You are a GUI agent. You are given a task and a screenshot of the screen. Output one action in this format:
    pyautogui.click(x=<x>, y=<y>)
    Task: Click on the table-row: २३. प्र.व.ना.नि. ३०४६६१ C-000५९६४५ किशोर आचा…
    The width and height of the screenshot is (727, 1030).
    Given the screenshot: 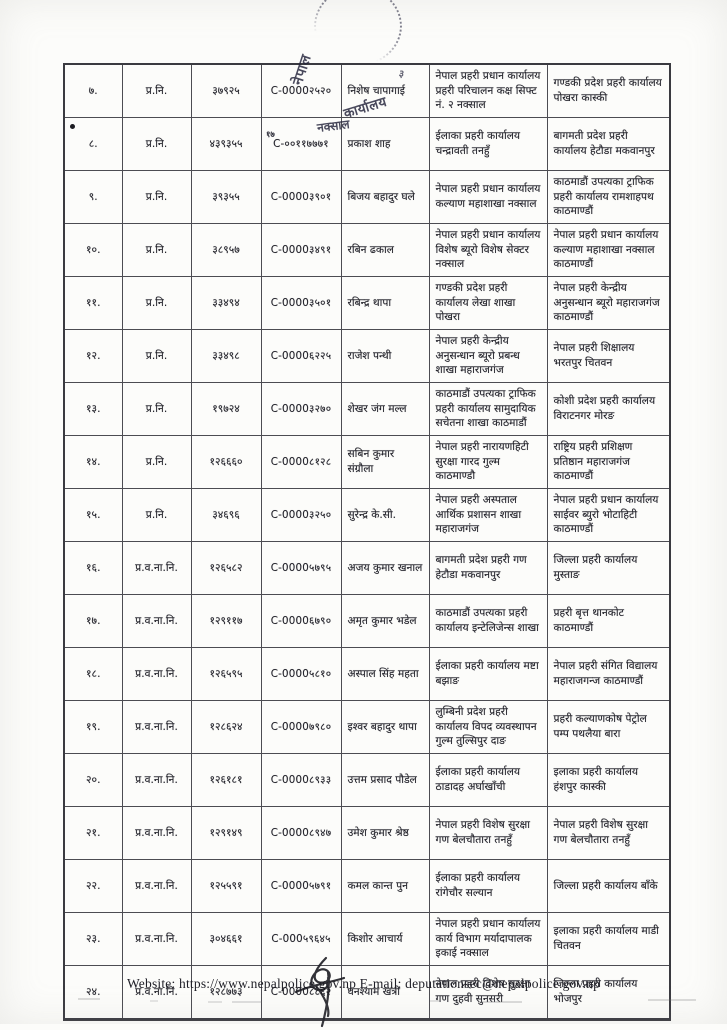 What is the action you would take?
    pyautogui.click(x=367, y=939)
    